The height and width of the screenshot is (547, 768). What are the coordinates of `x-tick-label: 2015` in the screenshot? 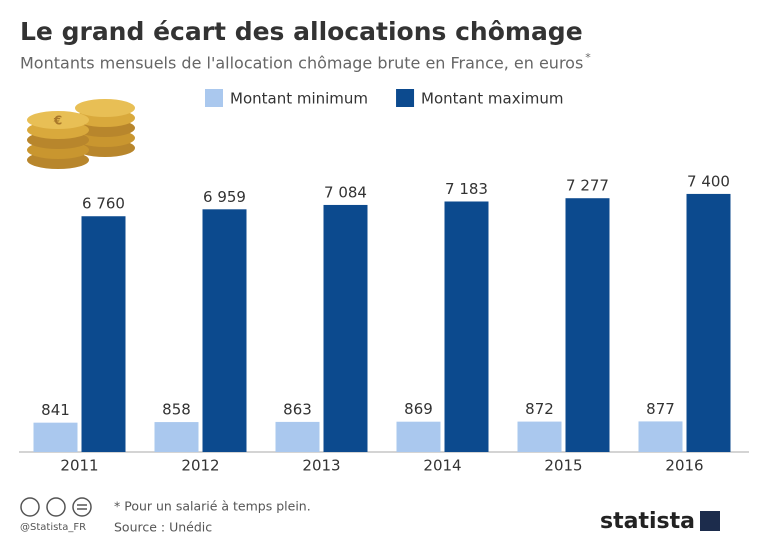 It's located at (563, 466).